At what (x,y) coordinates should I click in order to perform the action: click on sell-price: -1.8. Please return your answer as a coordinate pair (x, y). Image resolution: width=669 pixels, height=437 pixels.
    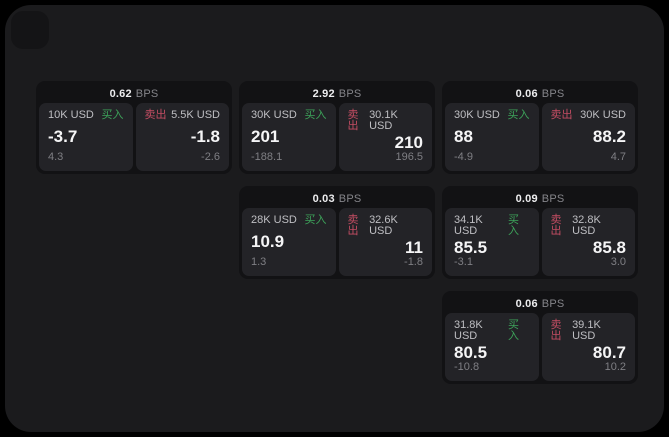
    Looking at the image, I should click on (205, 136).